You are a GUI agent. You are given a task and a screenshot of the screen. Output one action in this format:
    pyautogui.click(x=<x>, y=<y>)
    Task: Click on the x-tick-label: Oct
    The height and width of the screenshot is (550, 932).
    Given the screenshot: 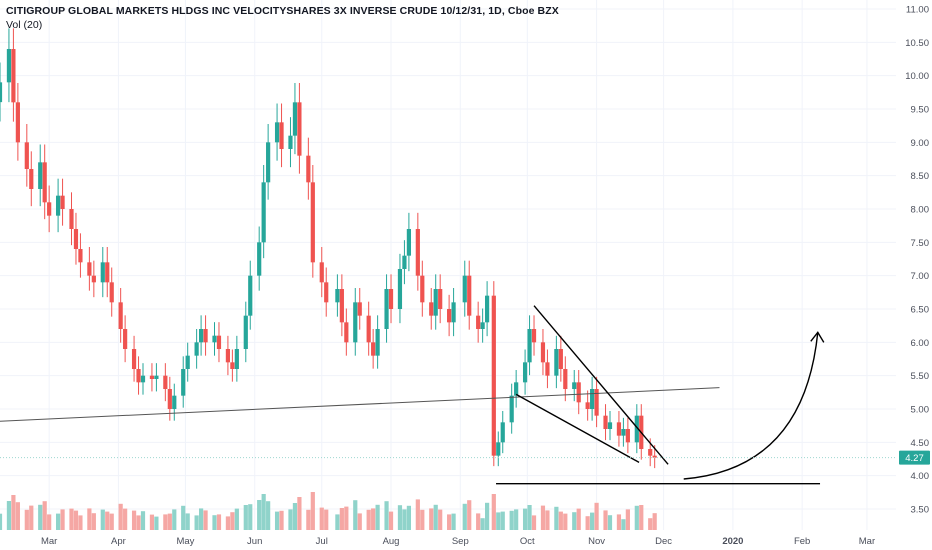 What is the action you would take?
    pyautogui.click(x=527, y=541)
    